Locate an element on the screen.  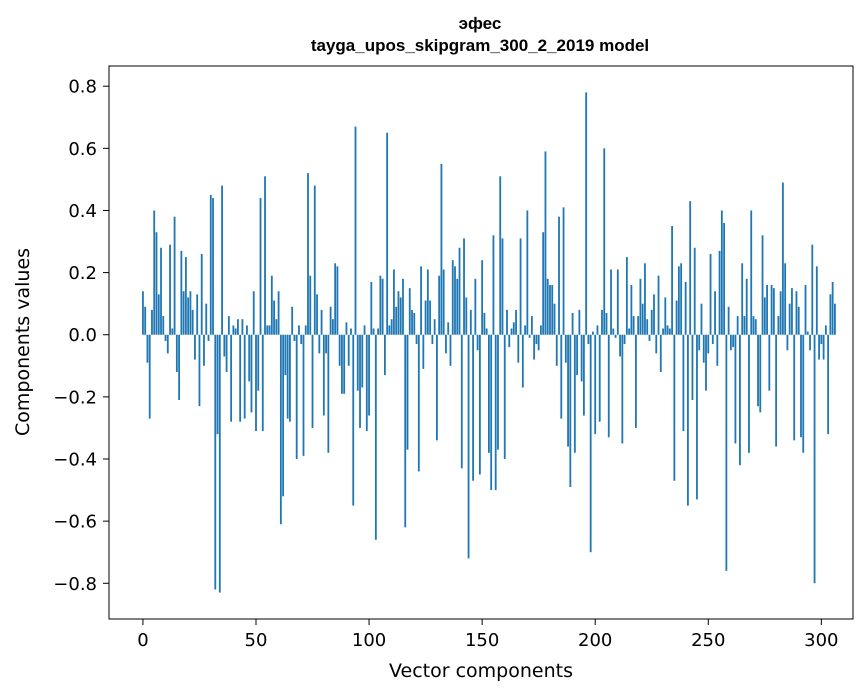
x-axis-ticks: 0 50 100 150 200 250 300 is located at coordinates (488, 635).